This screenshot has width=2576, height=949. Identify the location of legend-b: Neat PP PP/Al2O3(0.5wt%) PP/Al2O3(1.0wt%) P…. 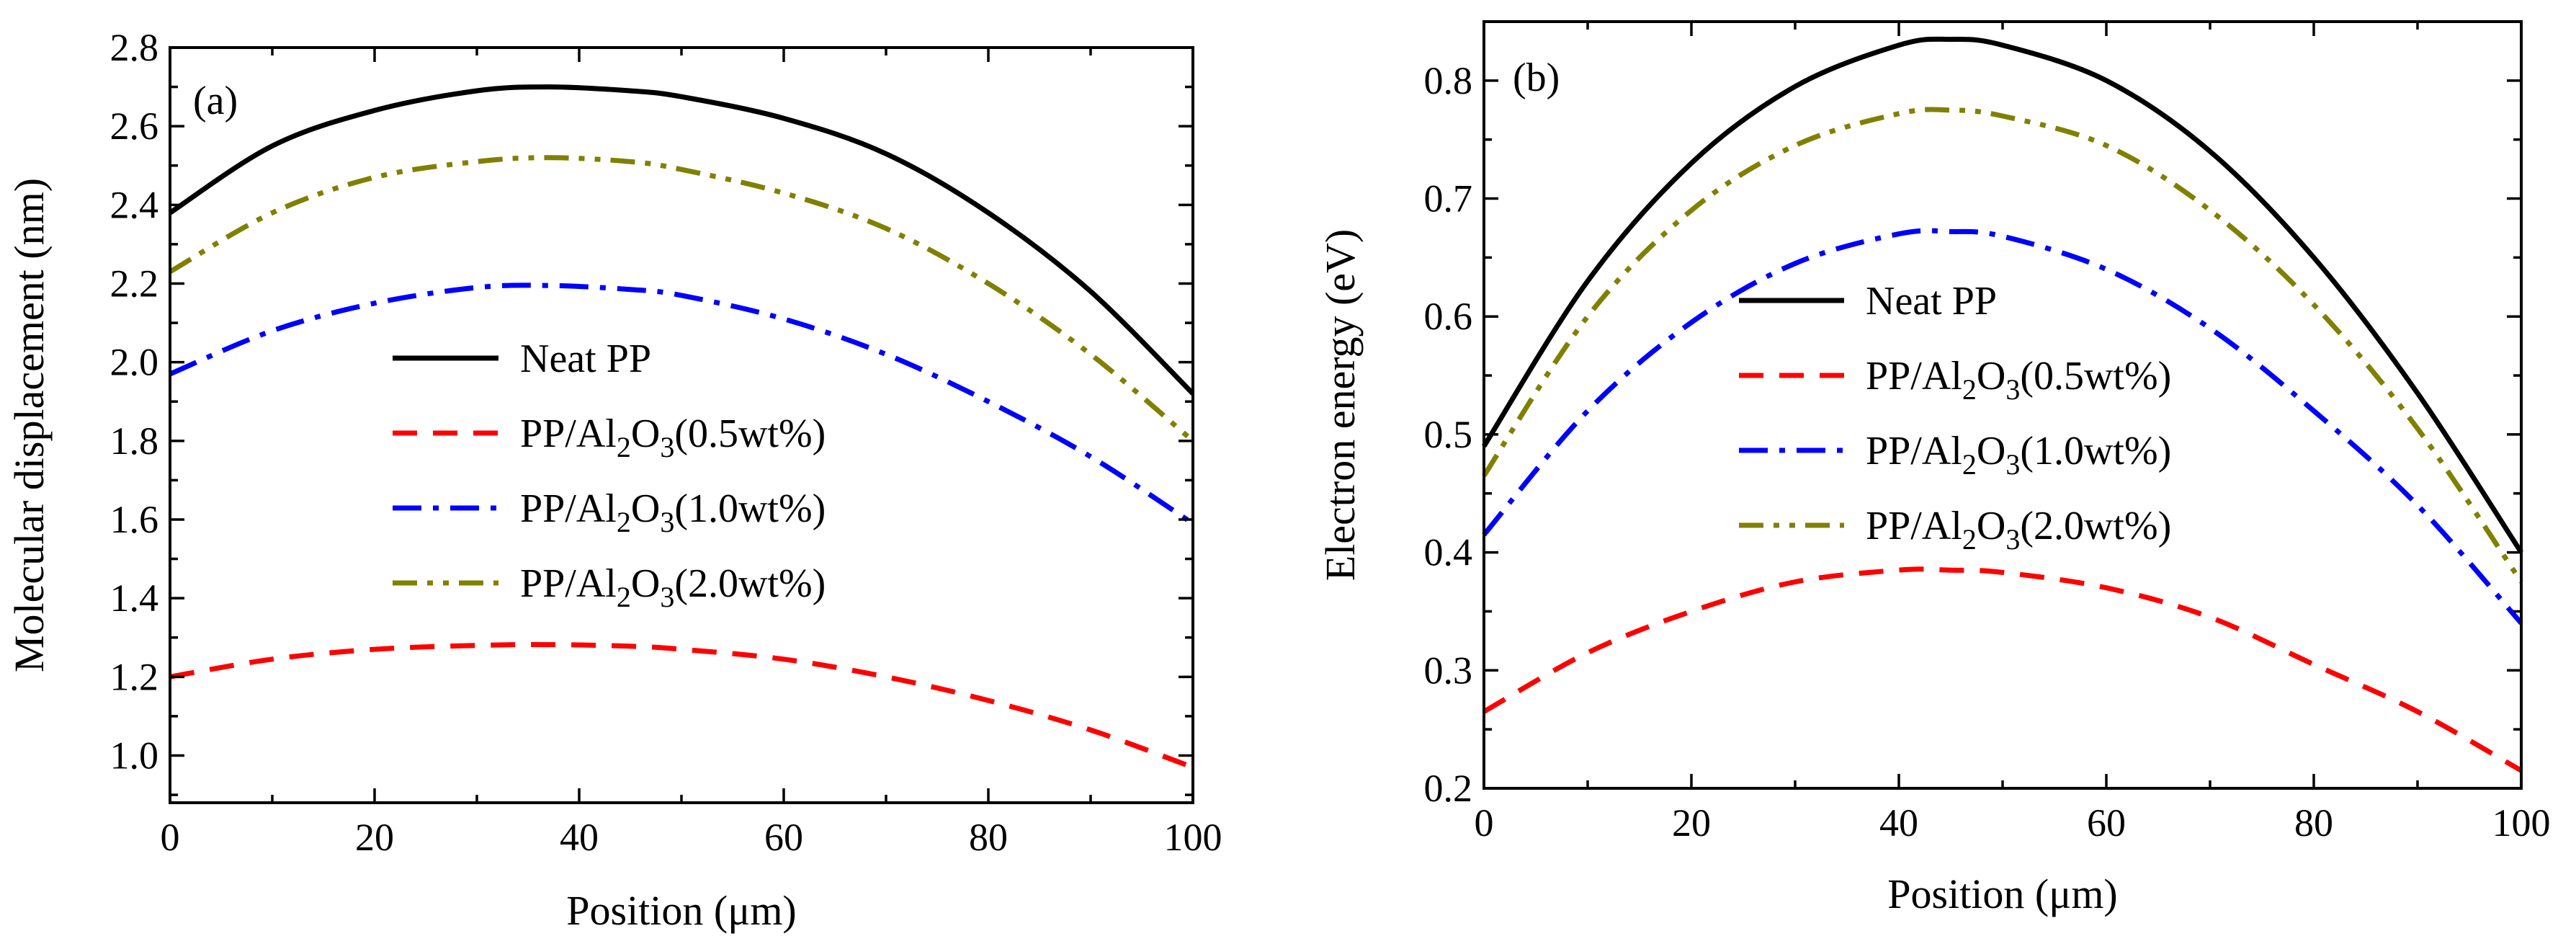
(1955, 417).